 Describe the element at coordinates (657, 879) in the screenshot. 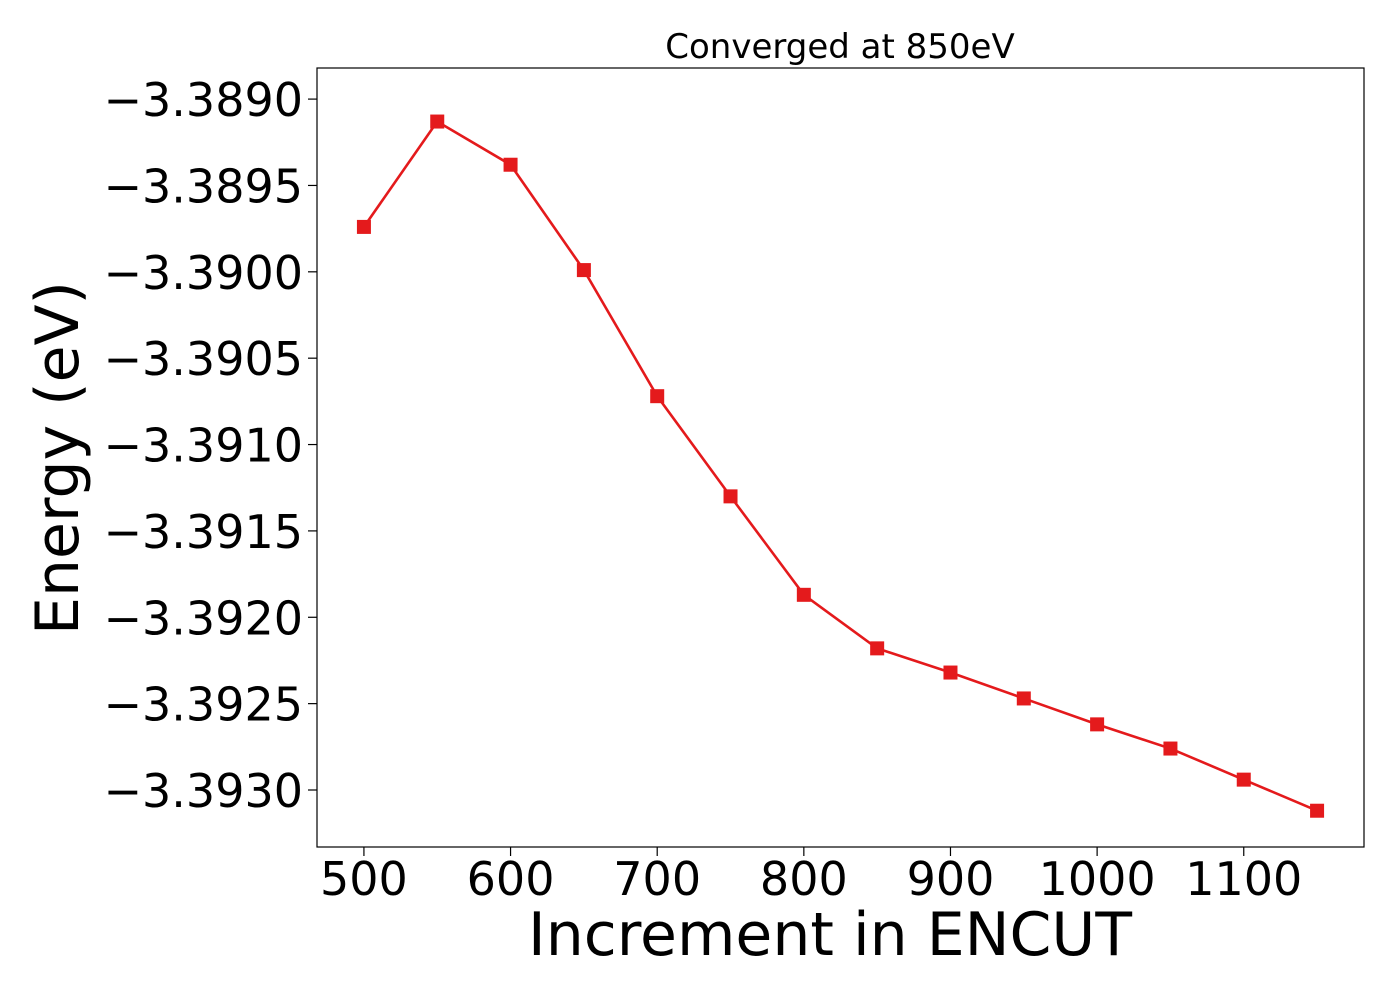

I see `x-tick-label: 700` at that location.